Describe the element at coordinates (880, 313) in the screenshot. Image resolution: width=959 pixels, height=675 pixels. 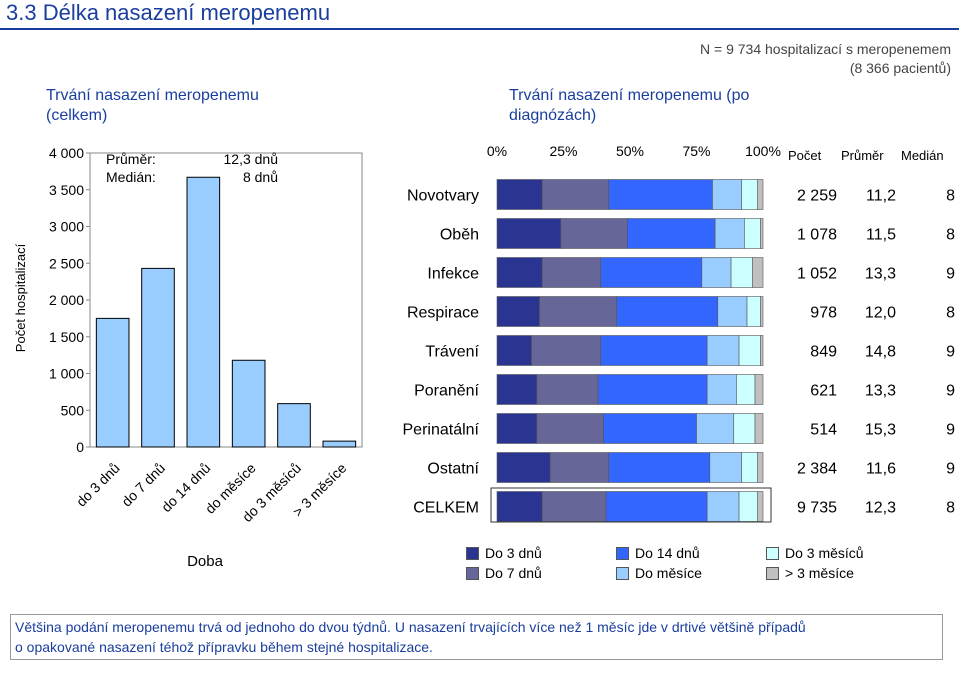
I see `table-mean-cell: 12,0` at that location.